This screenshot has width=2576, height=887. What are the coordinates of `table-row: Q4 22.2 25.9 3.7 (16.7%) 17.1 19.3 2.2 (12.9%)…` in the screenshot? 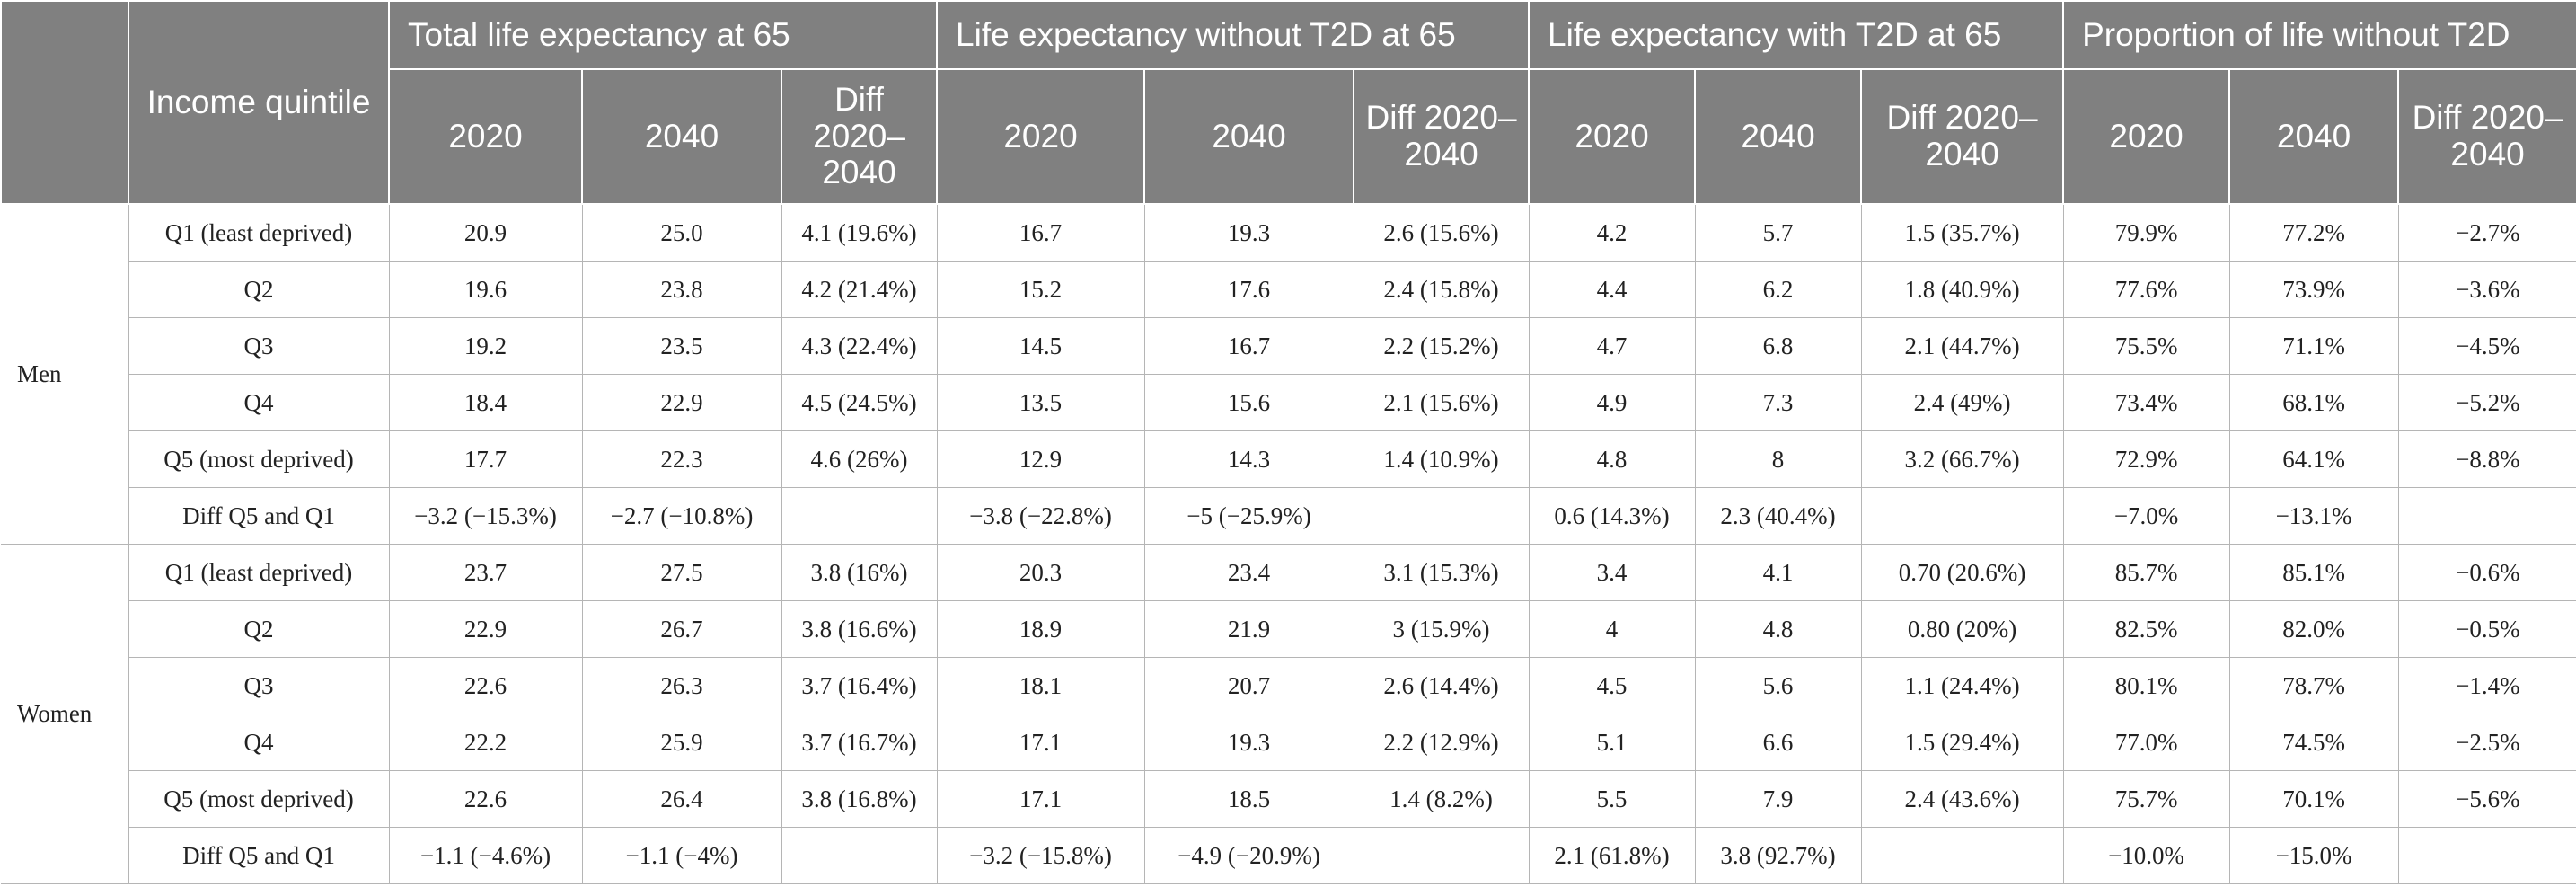 It's located at (1288, 742).